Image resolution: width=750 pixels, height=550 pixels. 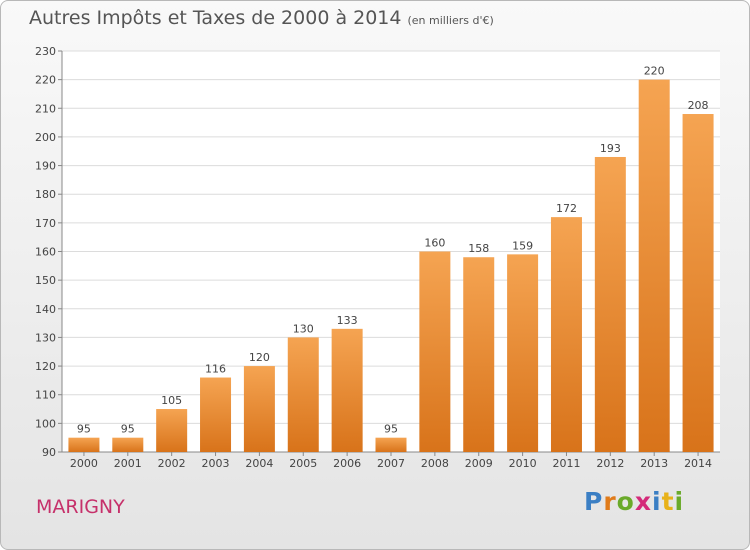 I want to click on y-tick-label: 130, so click(x=45, y=337).